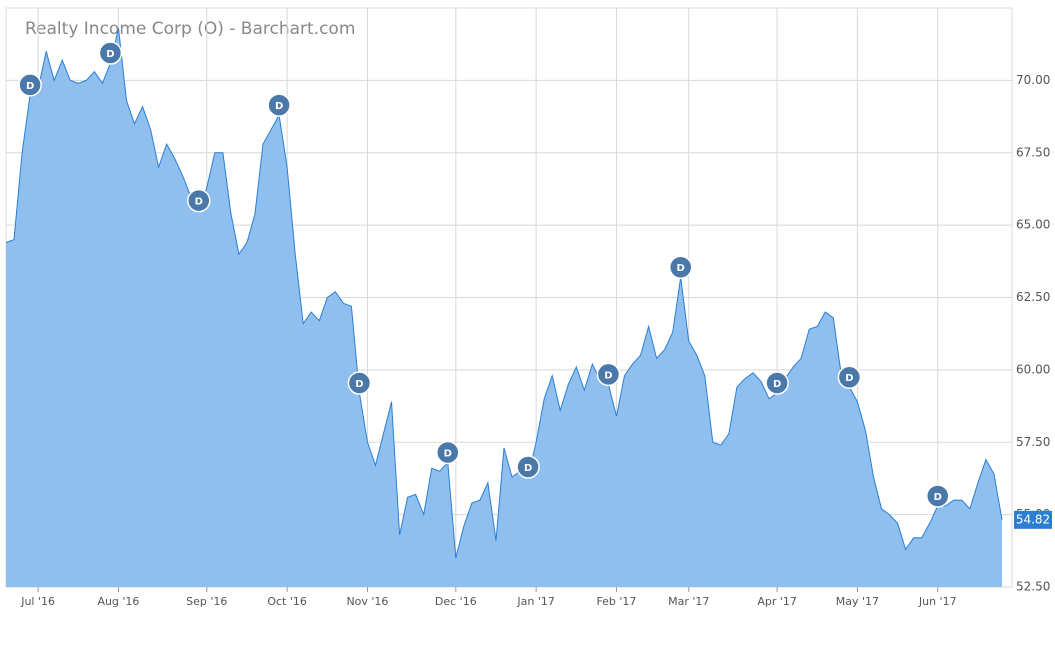 The width and height of the screenshot is (1055, 650). What do you see at coordinates (367, 601) in the screenshot?
I see `x-tick-label: Nov '16` at bounding box center [367, 601].